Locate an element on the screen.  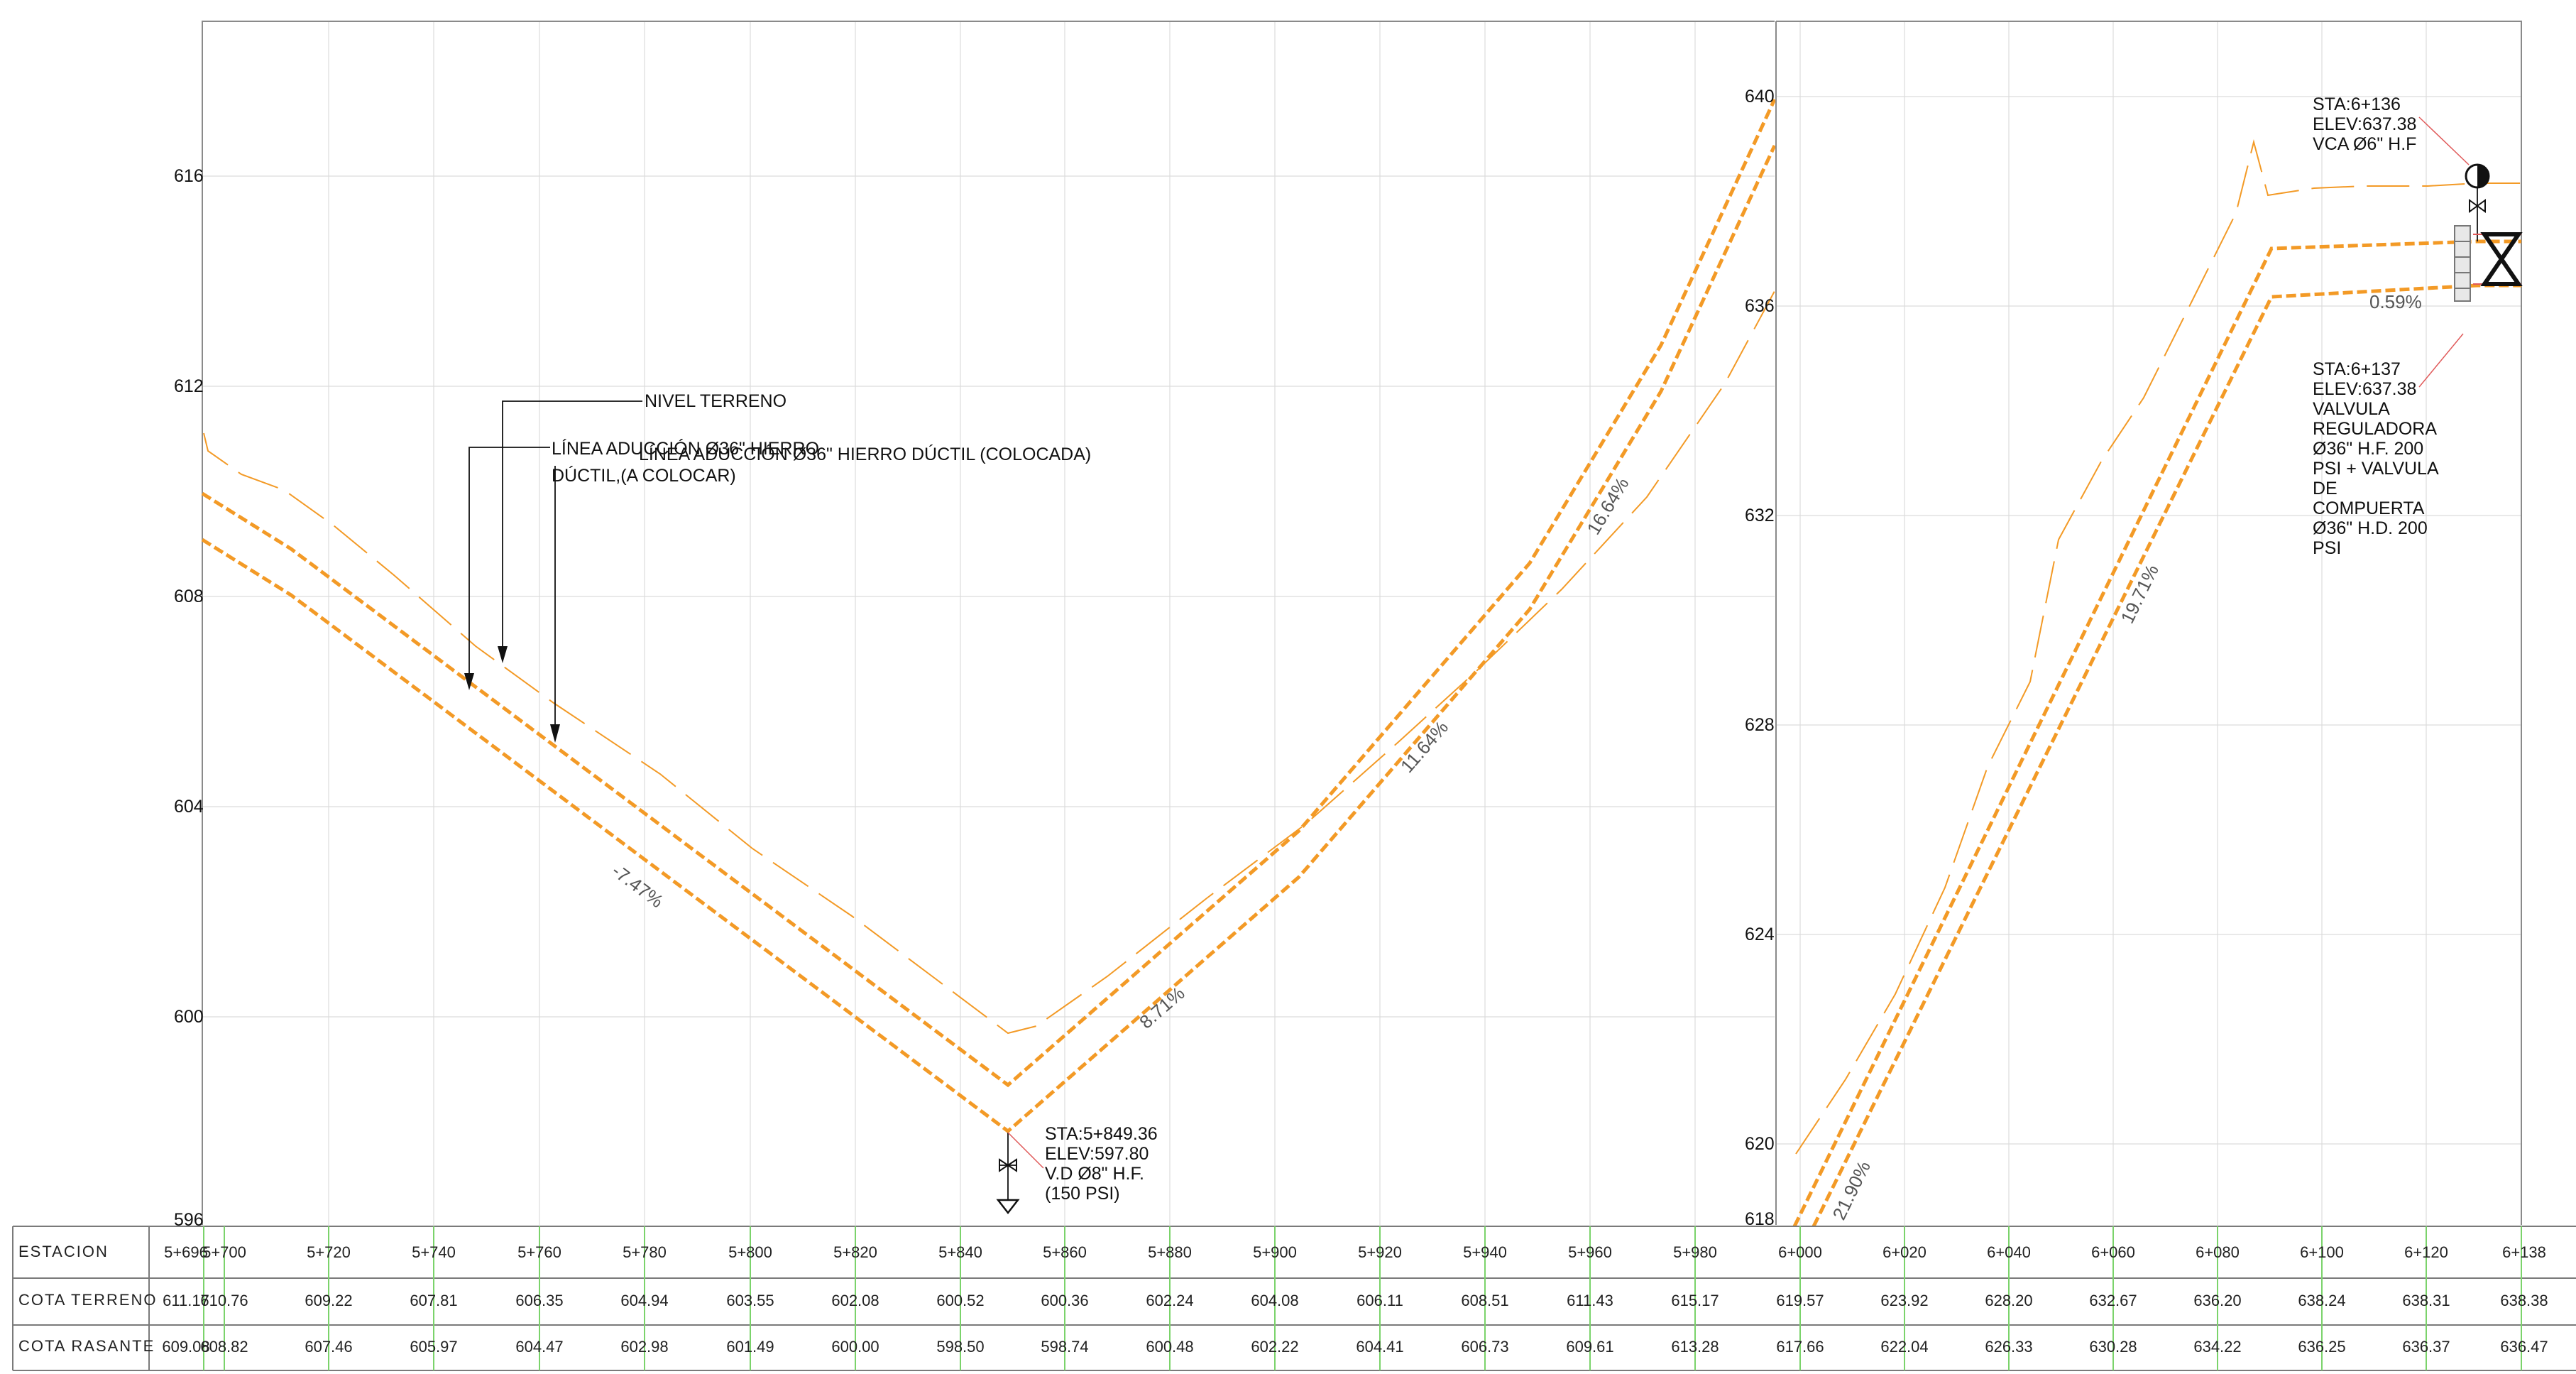
note-linea-a-colocar-1: LÍNEA ADUCCIÓN Ø36" HIERRO is located at coordinates (685, 448).